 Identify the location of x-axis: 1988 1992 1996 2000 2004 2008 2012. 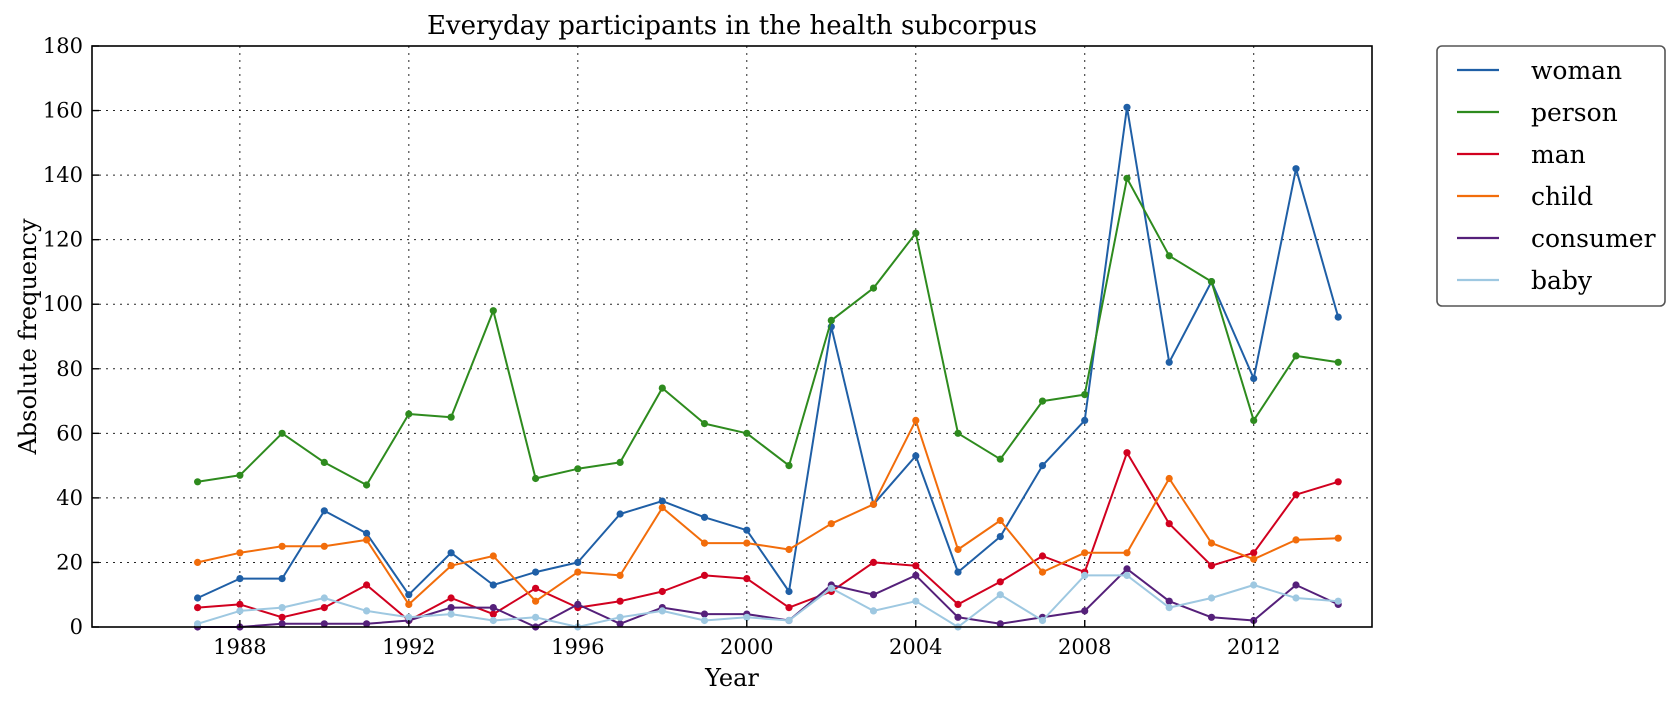
(746, 639).